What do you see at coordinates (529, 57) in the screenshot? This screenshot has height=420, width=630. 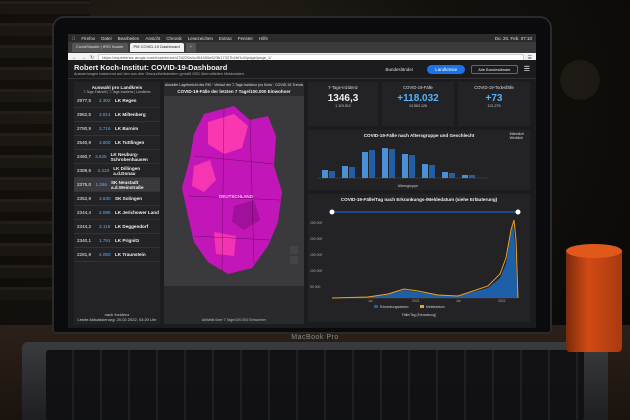 I see `menu-icon: ☰` at bounding box center [529, 57].